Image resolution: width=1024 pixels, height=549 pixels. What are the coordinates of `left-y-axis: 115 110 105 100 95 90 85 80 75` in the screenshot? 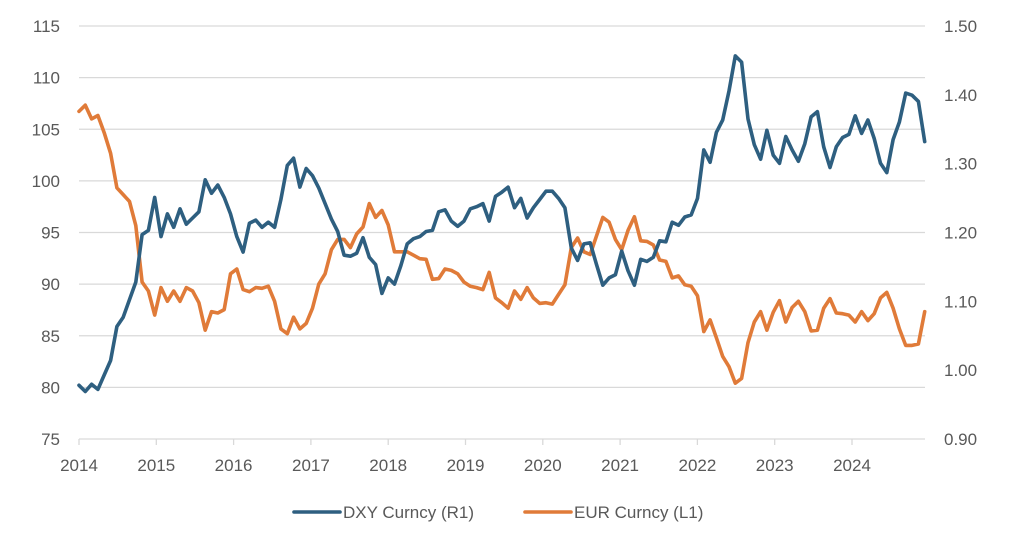 It's located at (46, 233).